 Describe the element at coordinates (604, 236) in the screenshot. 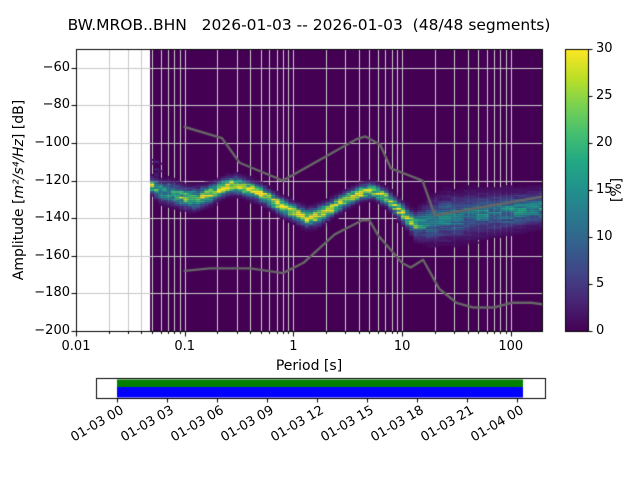

I see `colorbar-tick-label: 10` at that location.